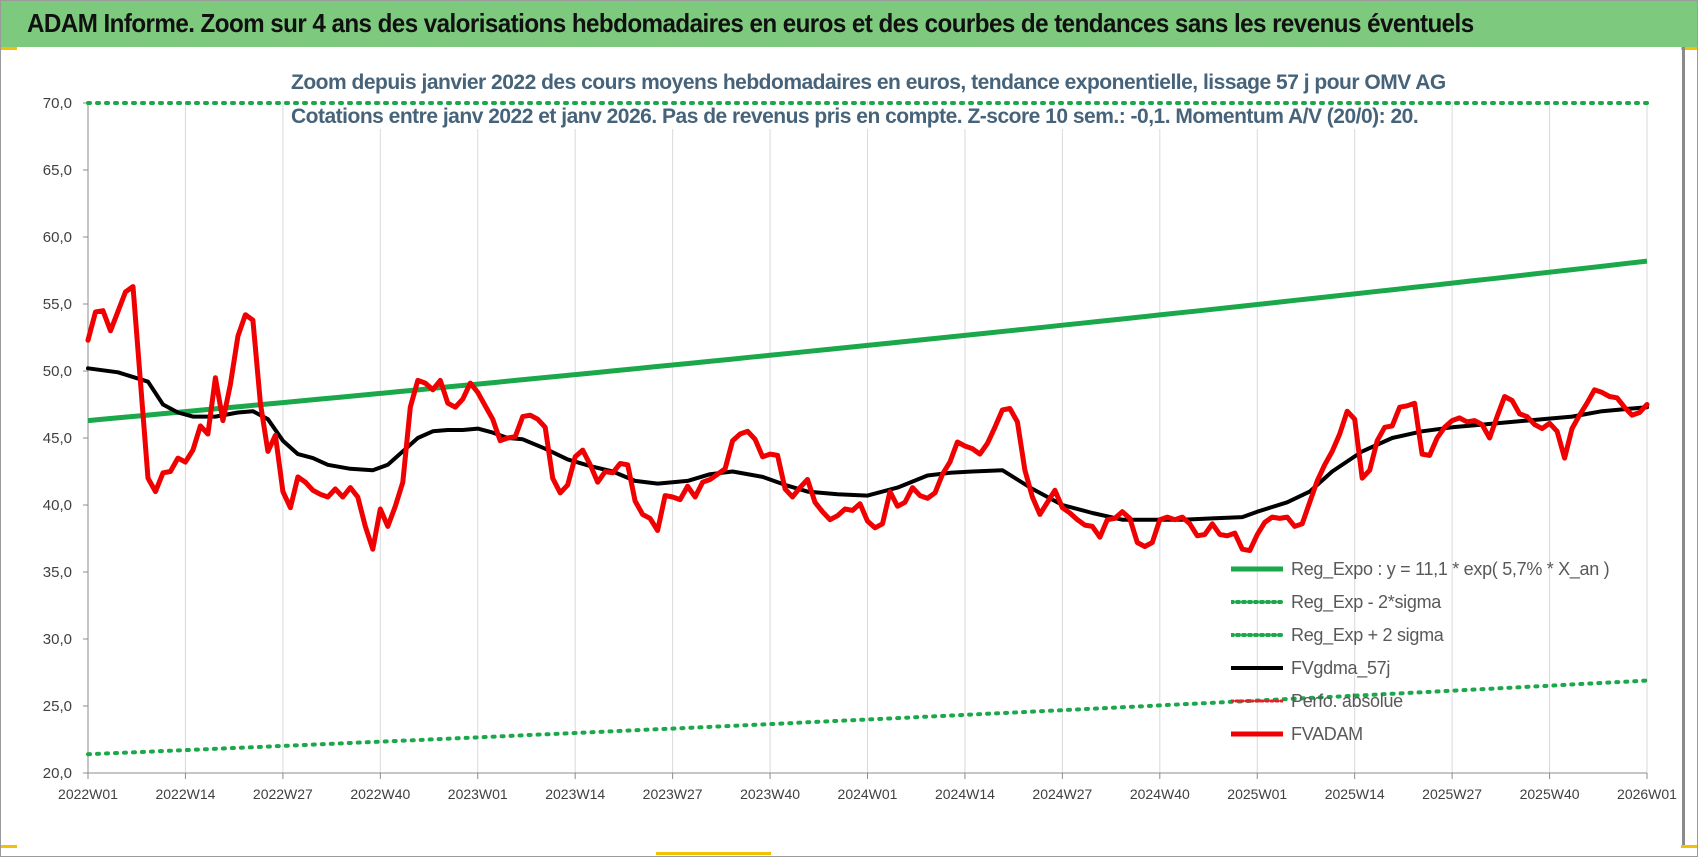 This screenshot has height=857, width=1698. Describe the element at coordinates (185, 794) in the screenshot. I see `x-tick-label: 2022W14` at that location.